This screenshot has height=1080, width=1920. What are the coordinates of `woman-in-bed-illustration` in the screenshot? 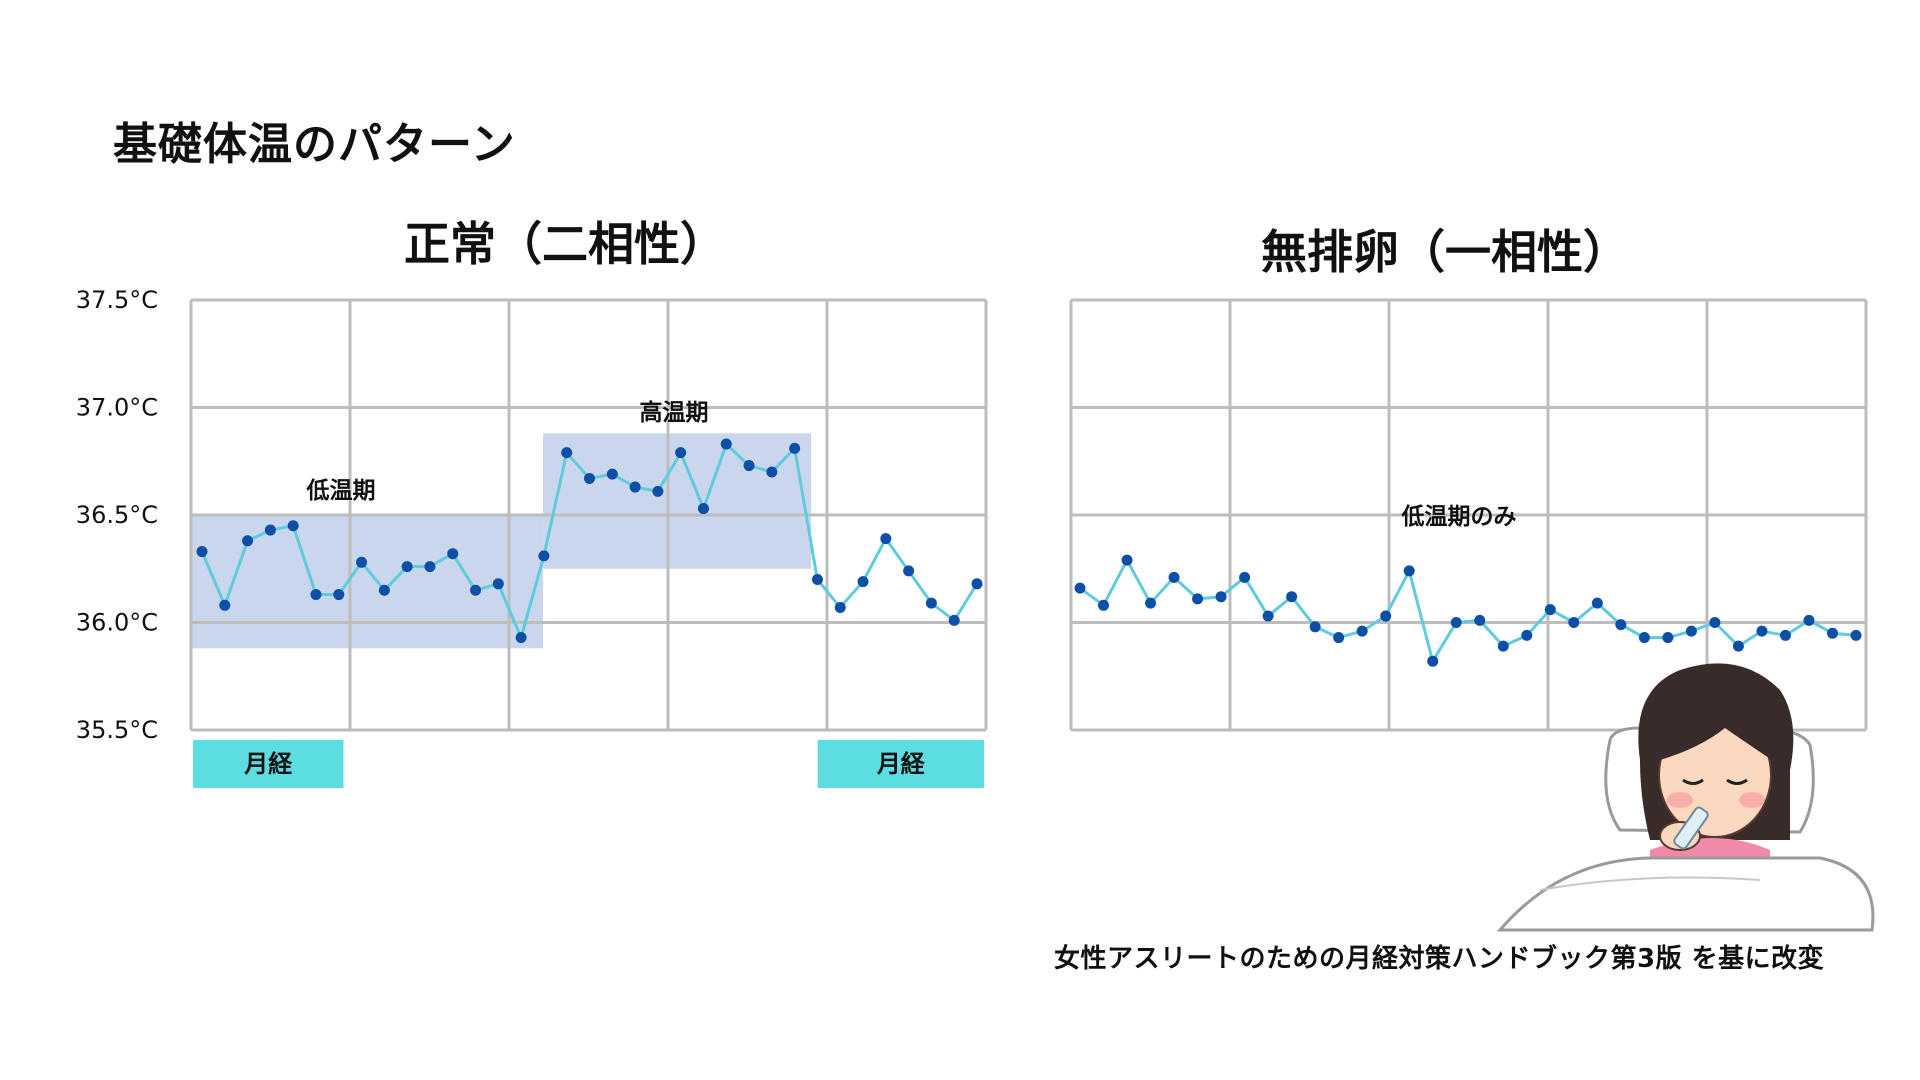 It's located at (1685, 797).